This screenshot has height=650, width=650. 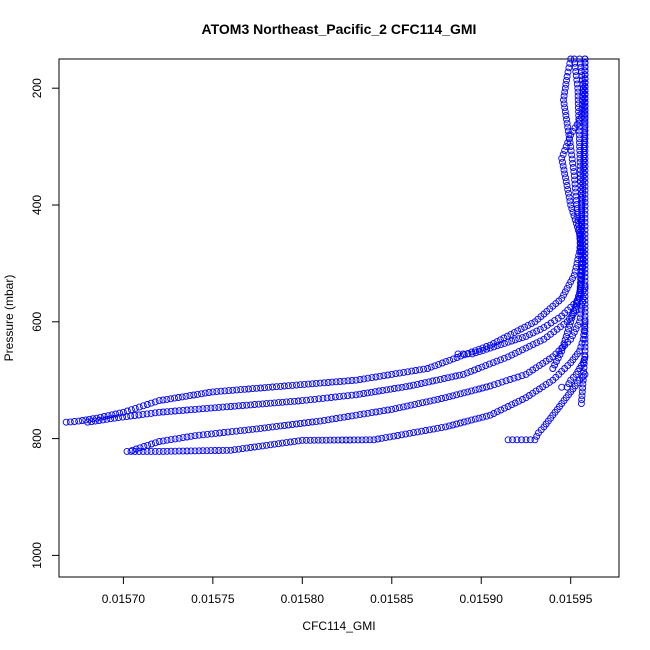 What do you see at coordinates (392, 599) in the screenshot?
I see `x-tick-label: 0.01585` at bounding box center [392, 599].